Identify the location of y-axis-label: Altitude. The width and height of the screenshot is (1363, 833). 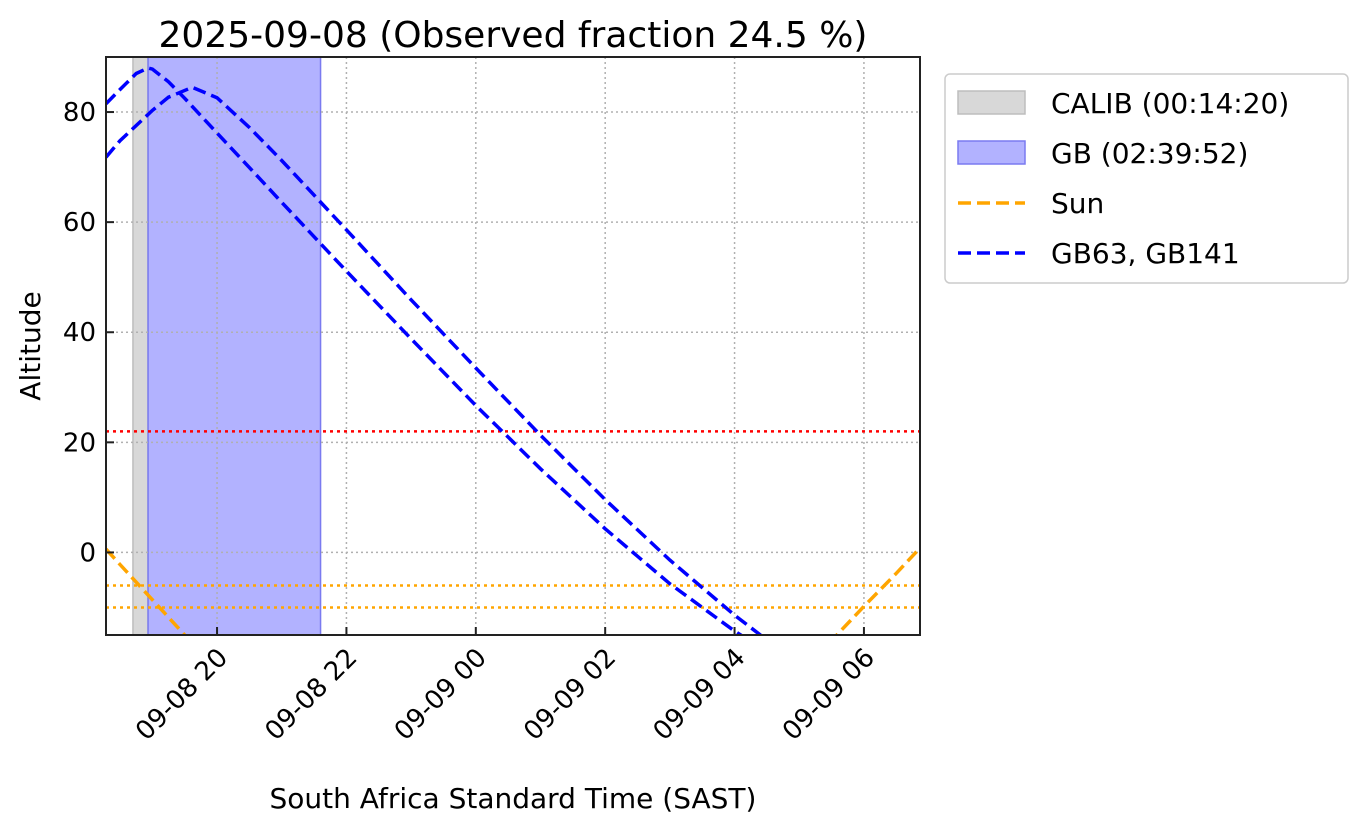
(30, 345).